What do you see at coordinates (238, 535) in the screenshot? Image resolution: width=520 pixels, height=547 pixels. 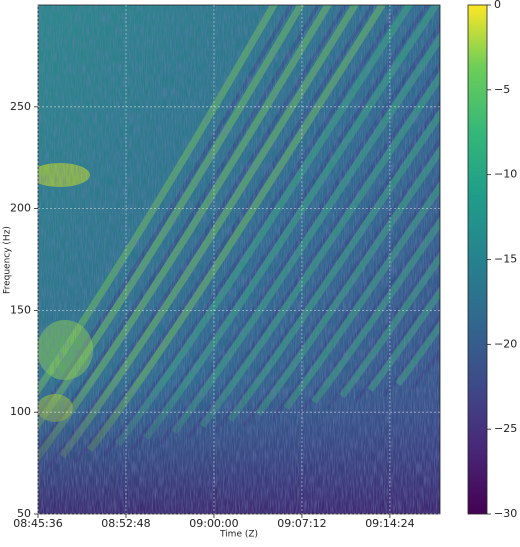 I see `x-axis-label: Time (Z)` at bounding box center [238, 535].